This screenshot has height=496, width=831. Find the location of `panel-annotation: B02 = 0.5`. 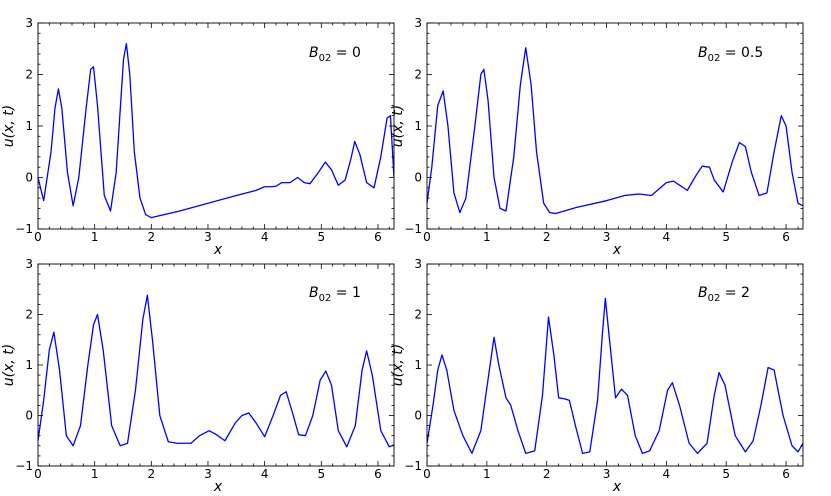

panel-annotation: B02 = 0.5 is located at coordinates (730, 54).